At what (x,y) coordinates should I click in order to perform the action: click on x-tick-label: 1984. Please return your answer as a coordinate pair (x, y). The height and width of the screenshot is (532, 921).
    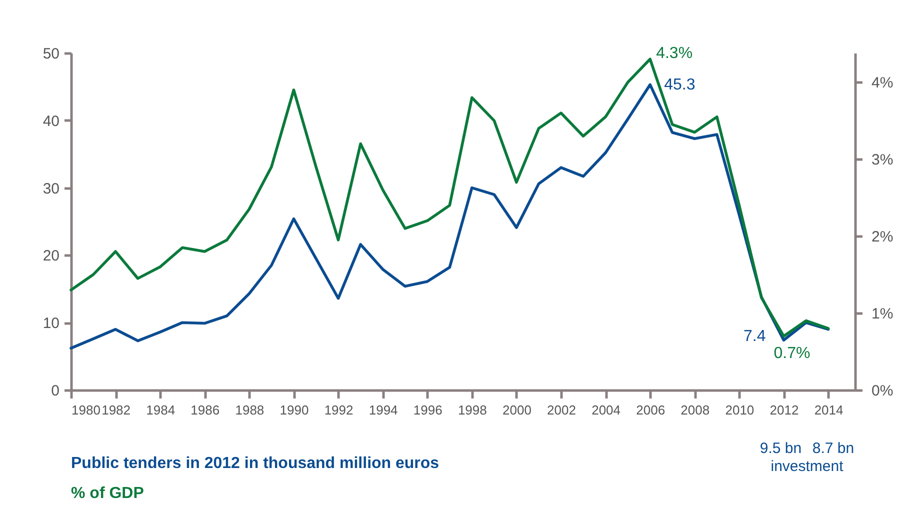
    Looking at the image, I should click on (161, 410).